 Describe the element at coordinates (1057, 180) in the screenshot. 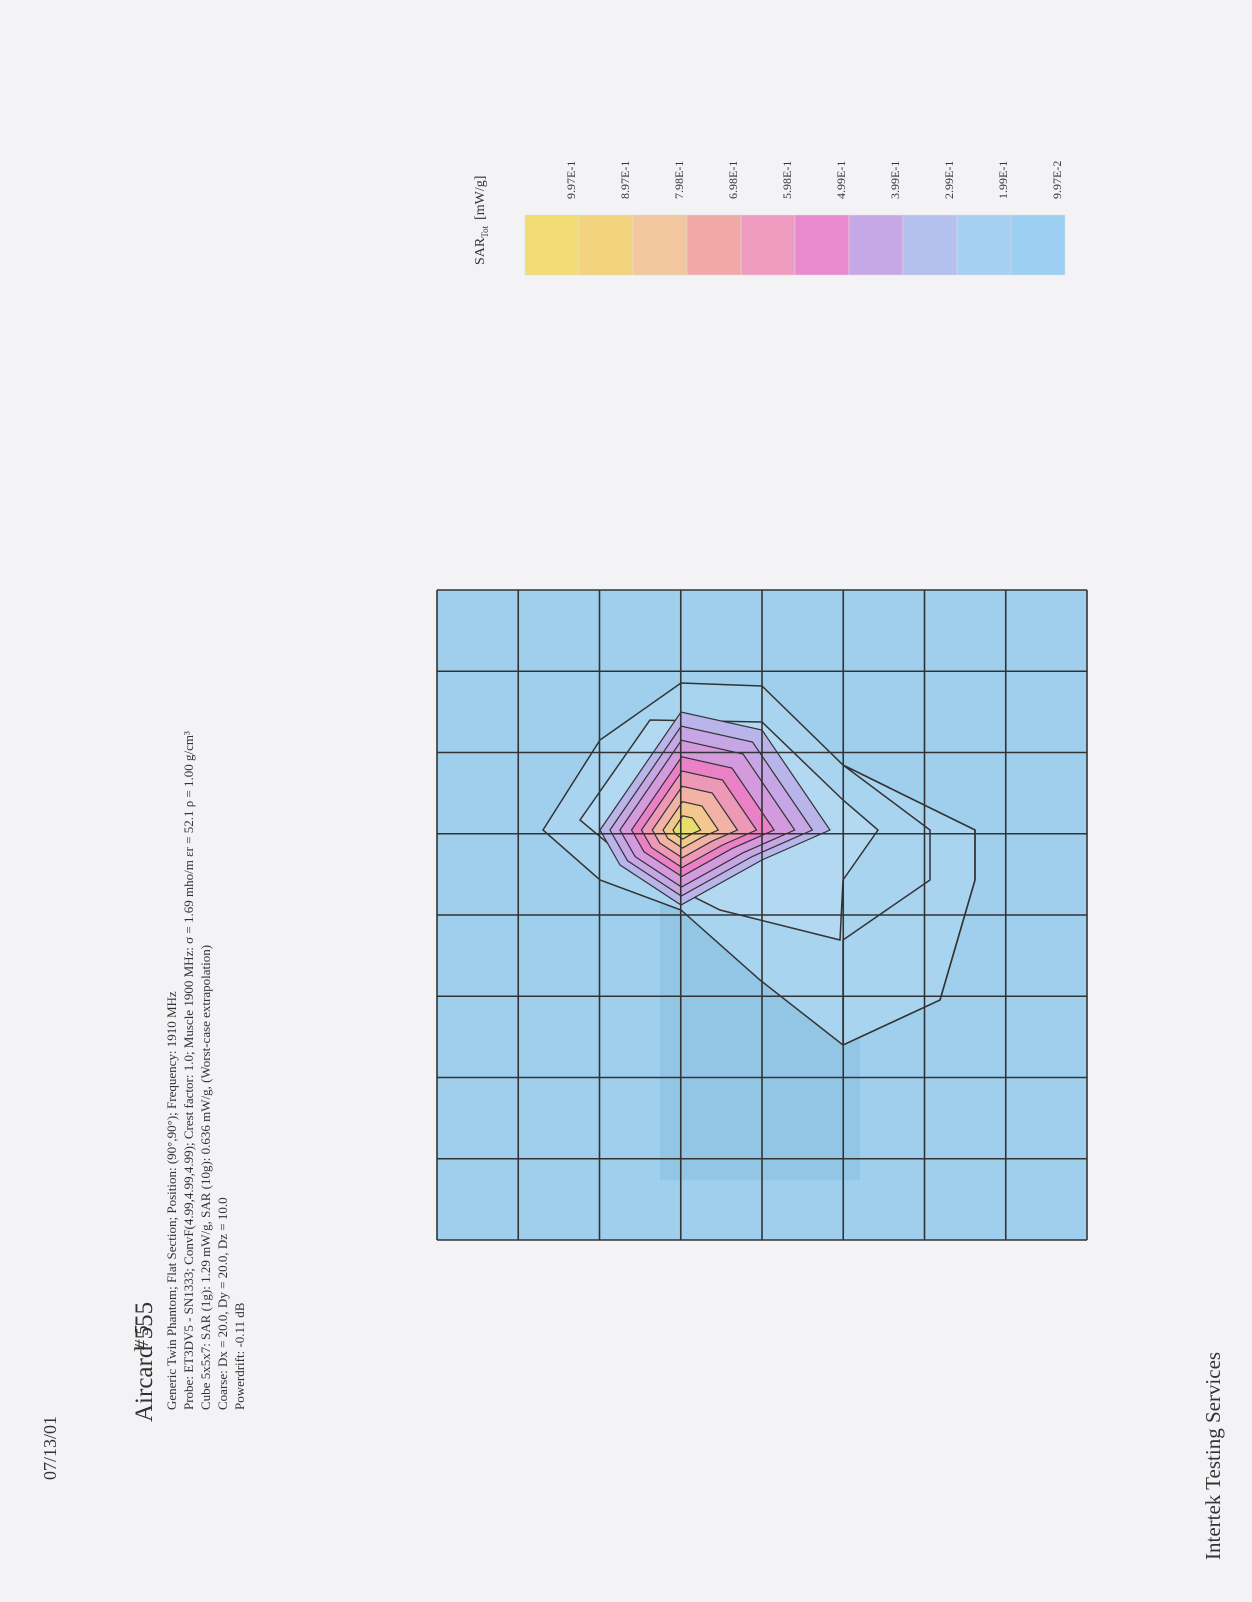

I see `legend-label: 9.97E-2` at that location.